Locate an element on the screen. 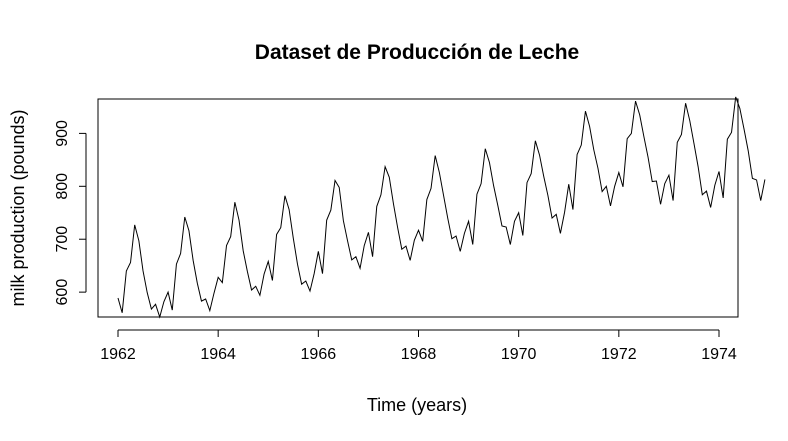  y-tick-label: 800 is located at coordinates (62, 186).